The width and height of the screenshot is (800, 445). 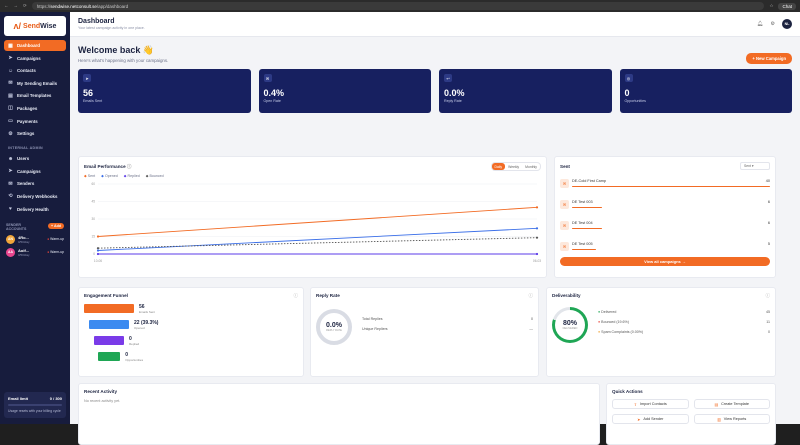 I want to click on campaign-row: ✉ DE Test 005 5, so click(x=665, y=246).